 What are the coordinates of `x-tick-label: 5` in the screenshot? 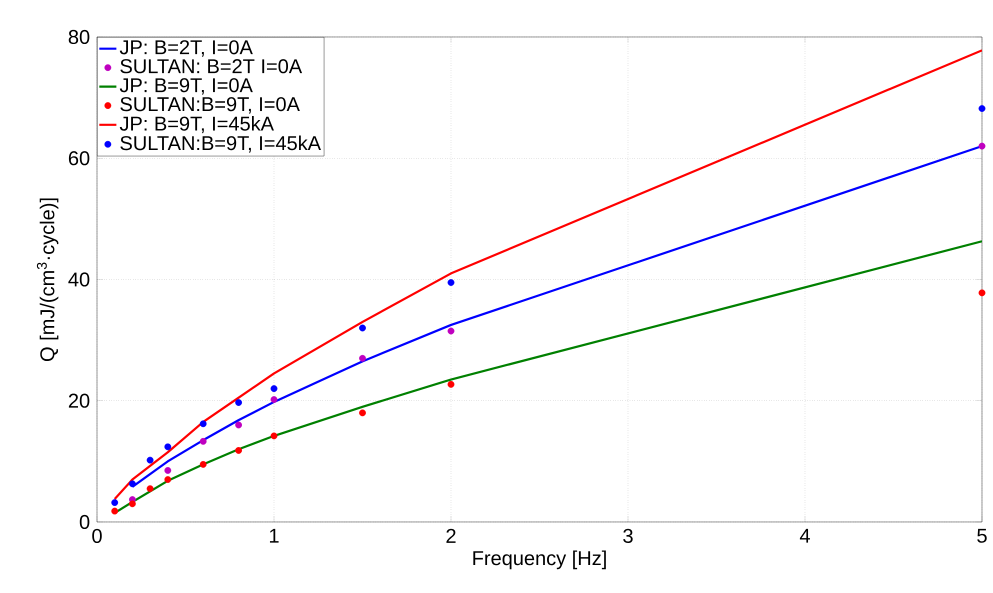 It's located at (982, 535).